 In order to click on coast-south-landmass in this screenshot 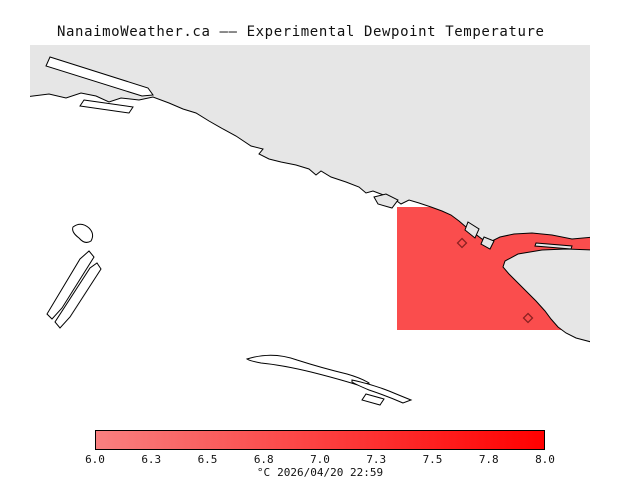, I will do `click(546, 295)`.